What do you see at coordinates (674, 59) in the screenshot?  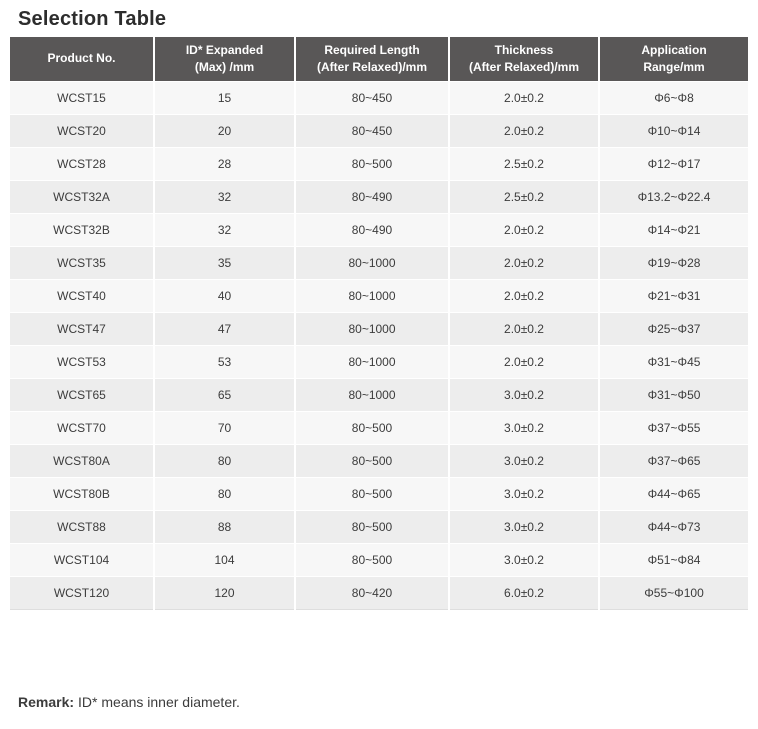 I see `col-header-application-range: Application Range/mm` at bounding box center [674, 59].